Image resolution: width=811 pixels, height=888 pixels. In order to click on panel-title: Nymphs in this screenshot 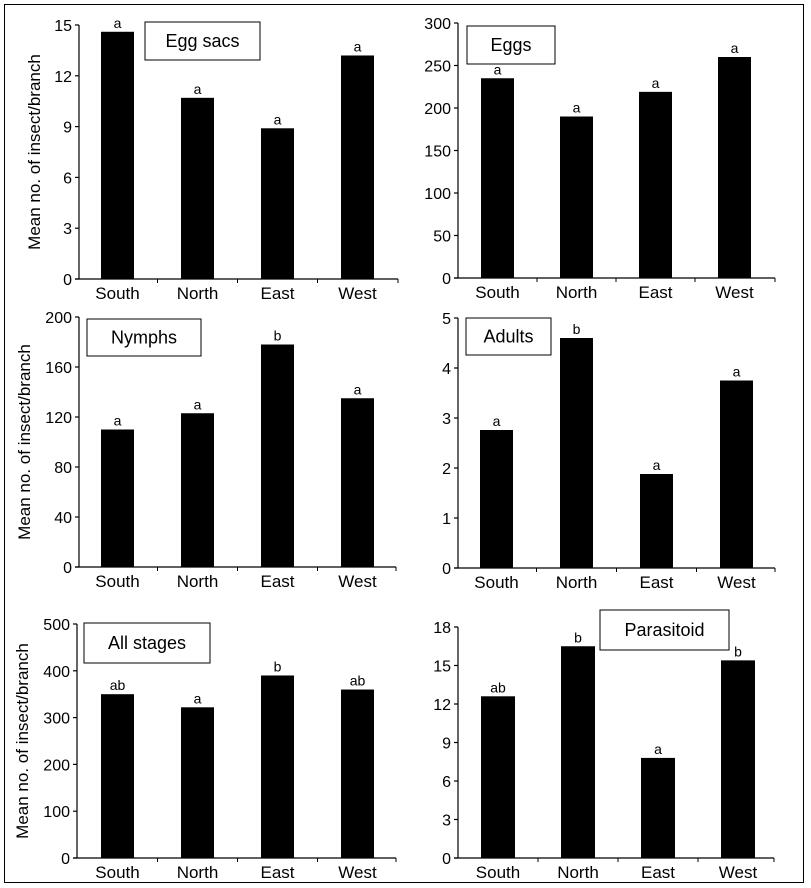, I will do `click(144, 338)`.